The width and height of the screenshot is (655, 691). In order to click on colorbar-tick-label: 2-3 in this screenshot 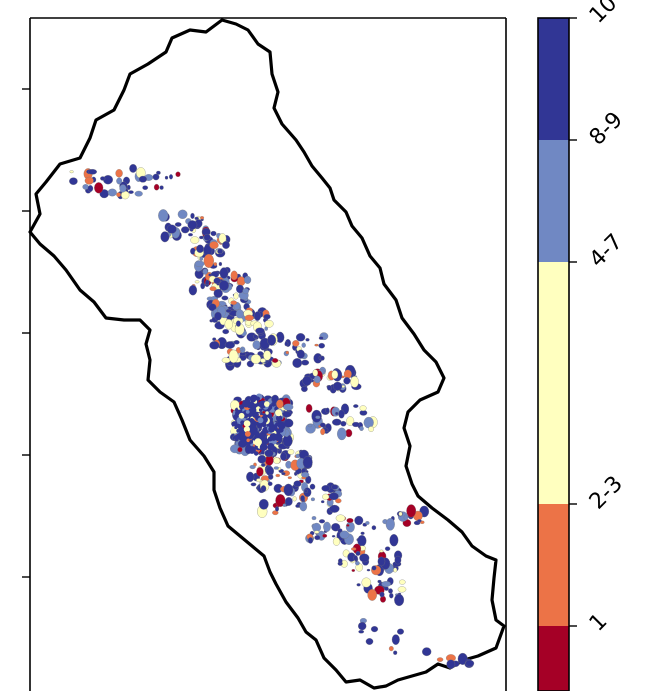, I will do `click(606, 492)`.